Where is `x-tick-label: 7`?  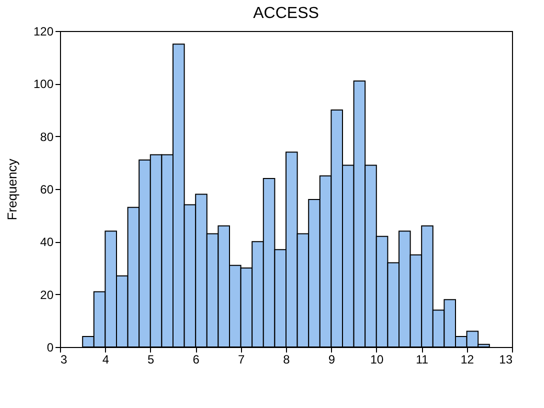 x-tick-label: 7 is located at coordinates (241, 359).